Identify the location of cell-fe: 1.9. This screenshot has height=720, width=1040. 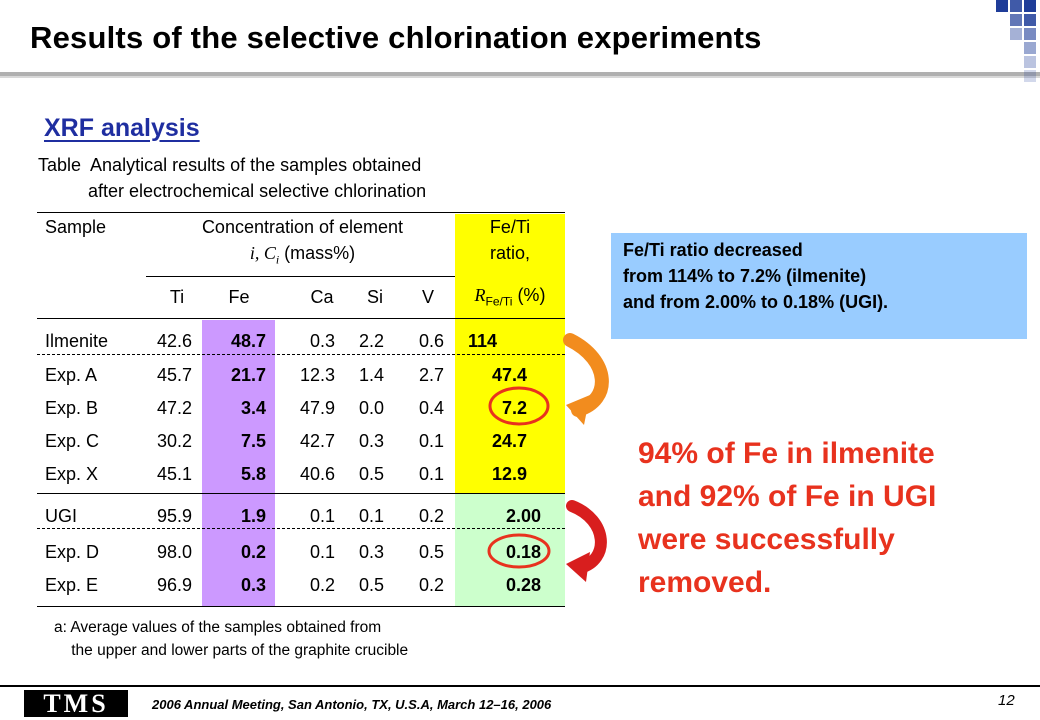
(253, 516).